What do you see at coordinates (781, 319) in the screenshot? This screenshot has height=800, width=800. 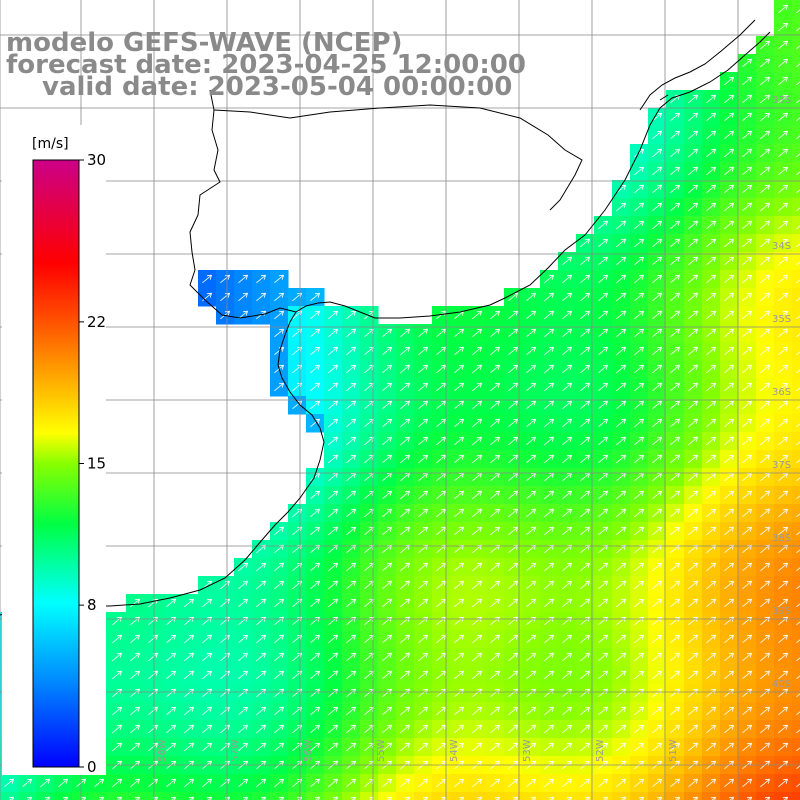 I see `lat-label: 35S` at bounding box center [781, 319].